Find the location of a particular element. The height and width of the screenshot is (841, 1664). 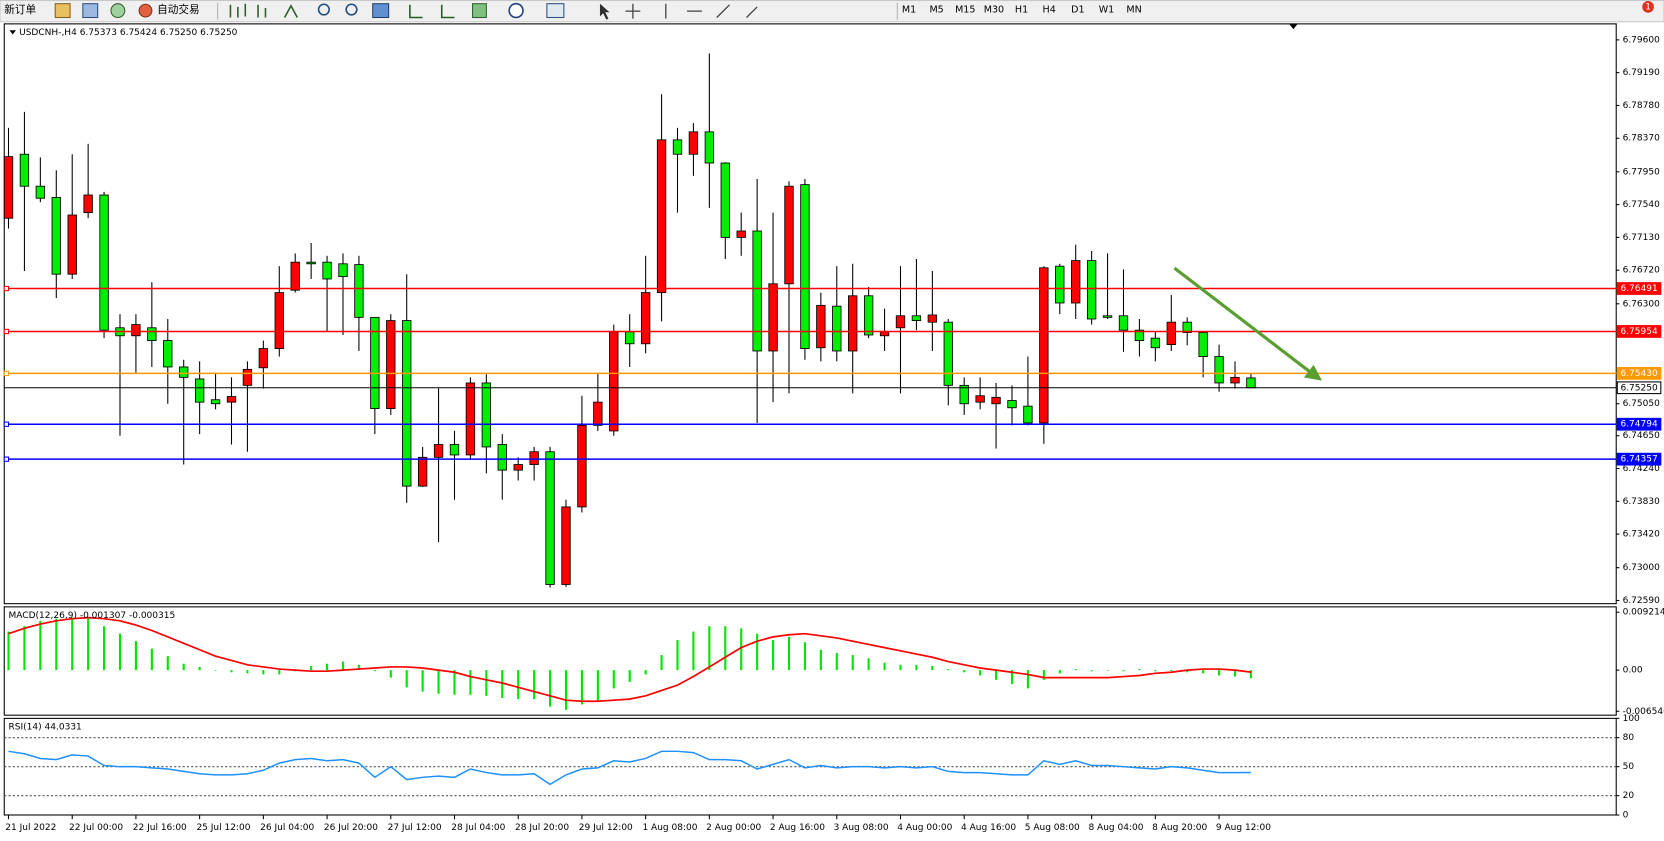

timeframe-button: M15 is located at coordinates (965, 10).